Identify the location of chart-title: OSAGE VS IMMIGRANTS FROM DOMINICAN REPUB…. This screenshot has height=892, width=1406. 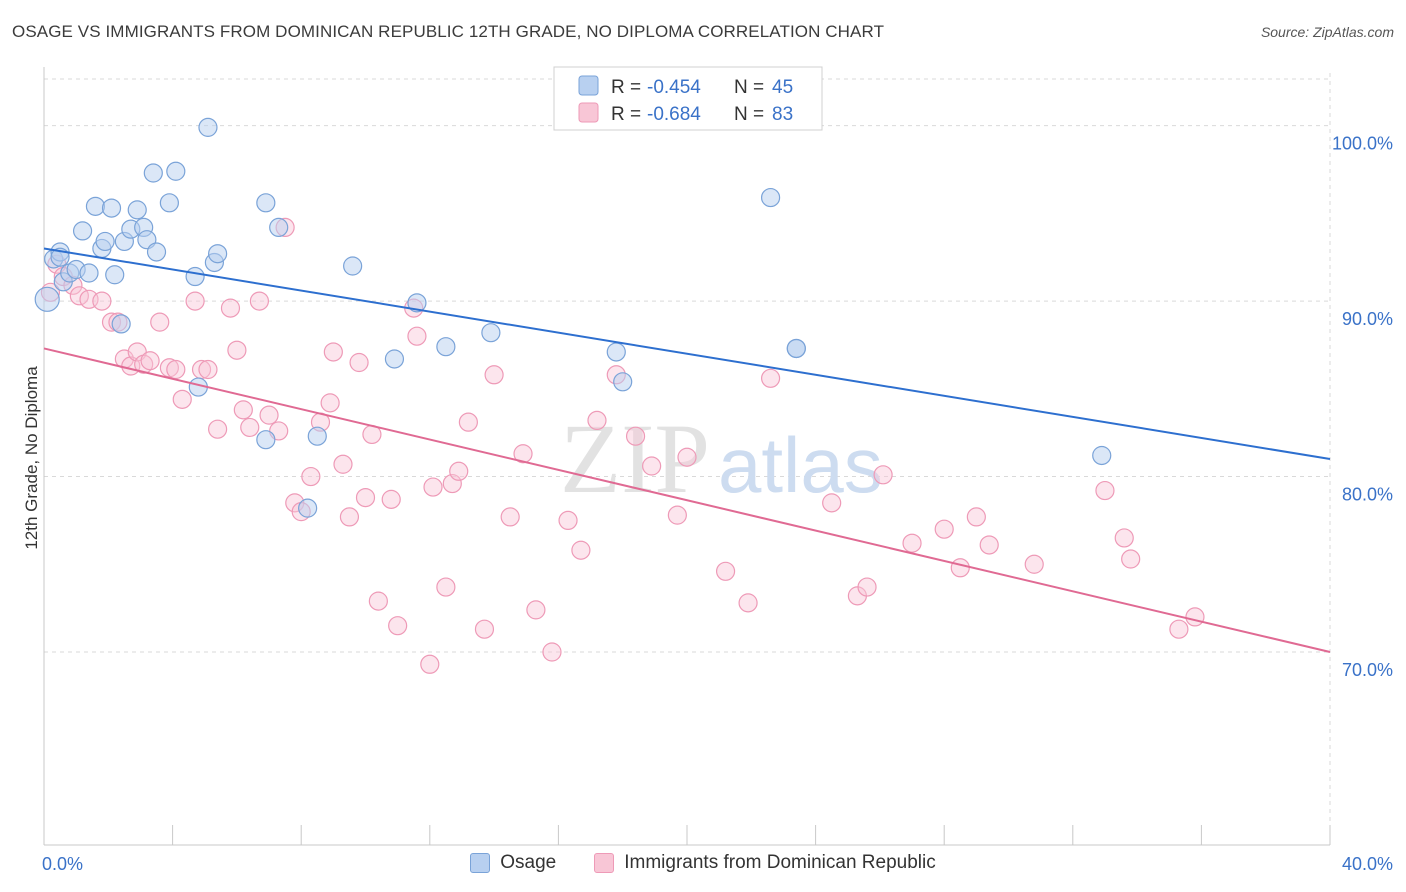
(448, 31).